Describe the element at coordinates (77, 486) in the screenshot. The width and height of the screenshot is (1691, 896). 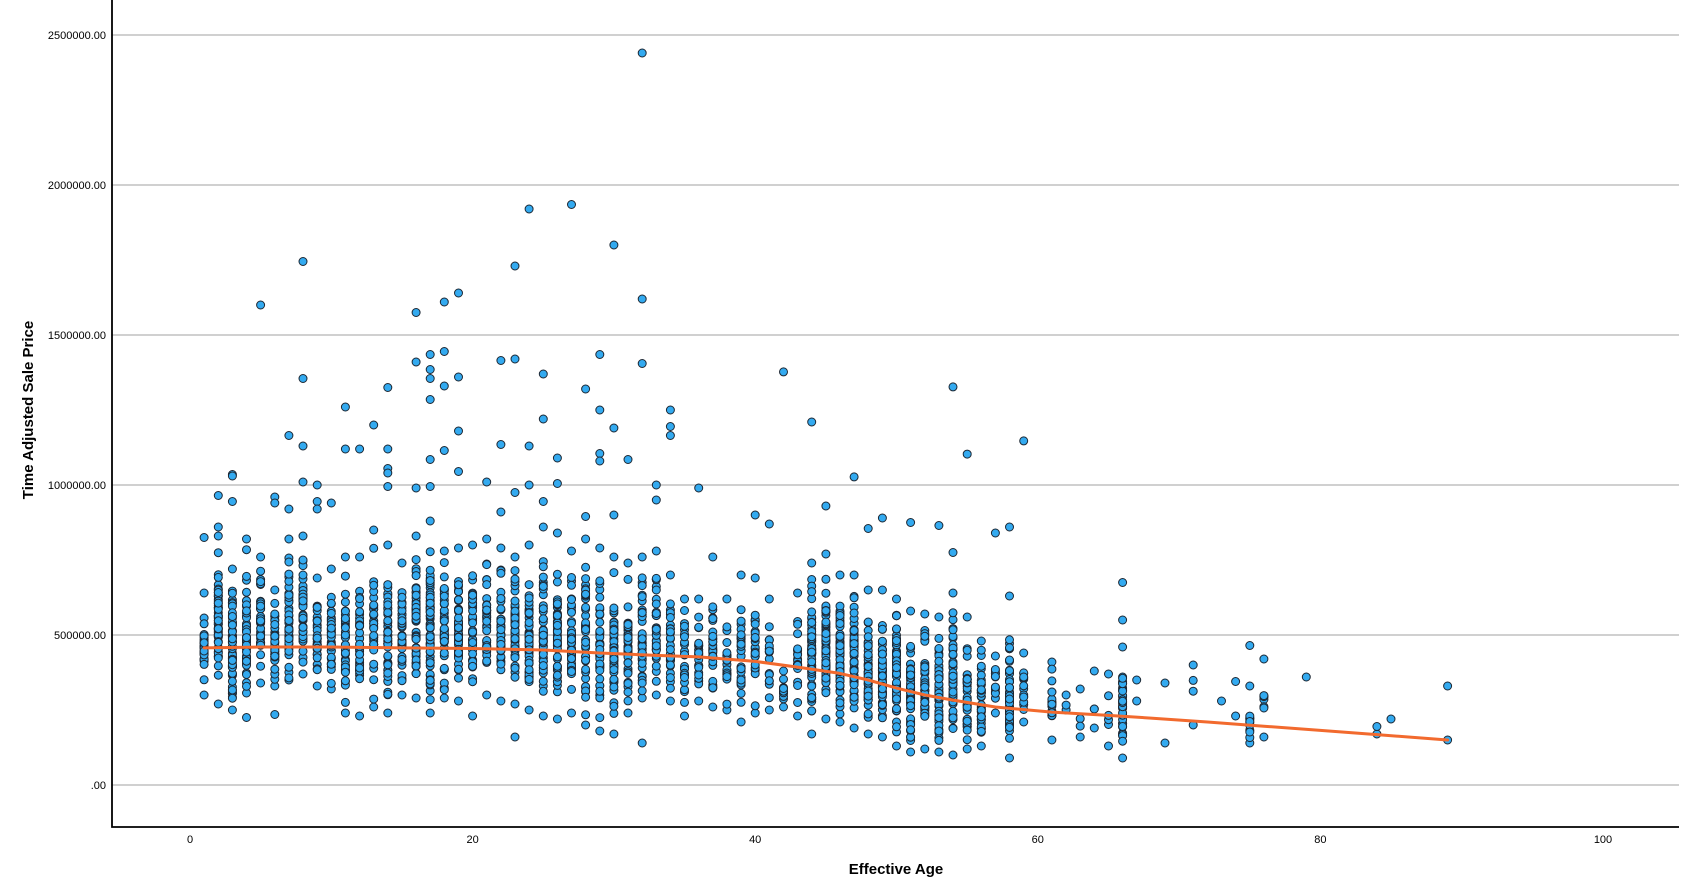
I see `y-tick-label: 1000000.00` at that location.